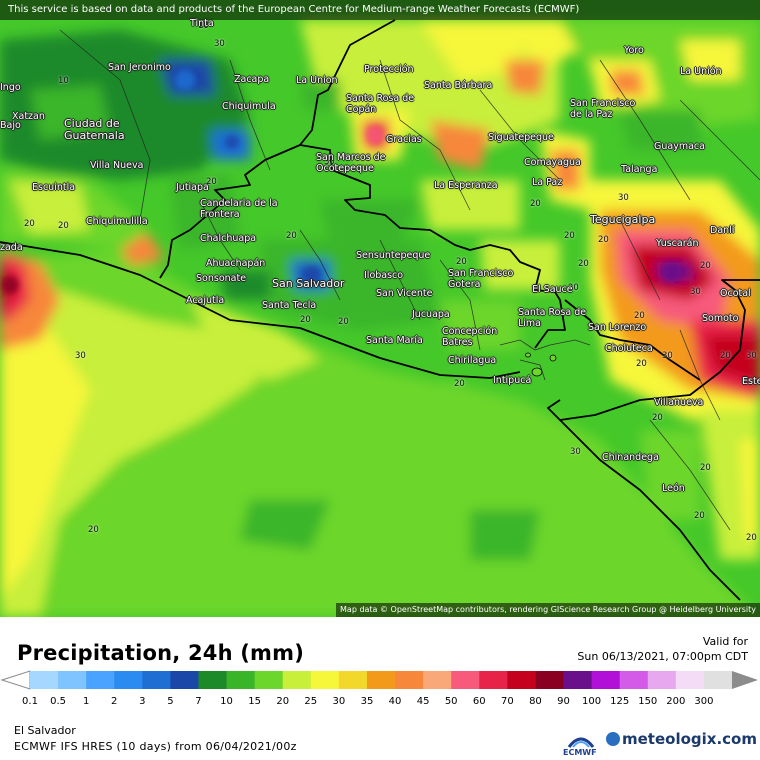 The image size is (760, 760). I want to click on city-label: Ingo, so click(10, 87).